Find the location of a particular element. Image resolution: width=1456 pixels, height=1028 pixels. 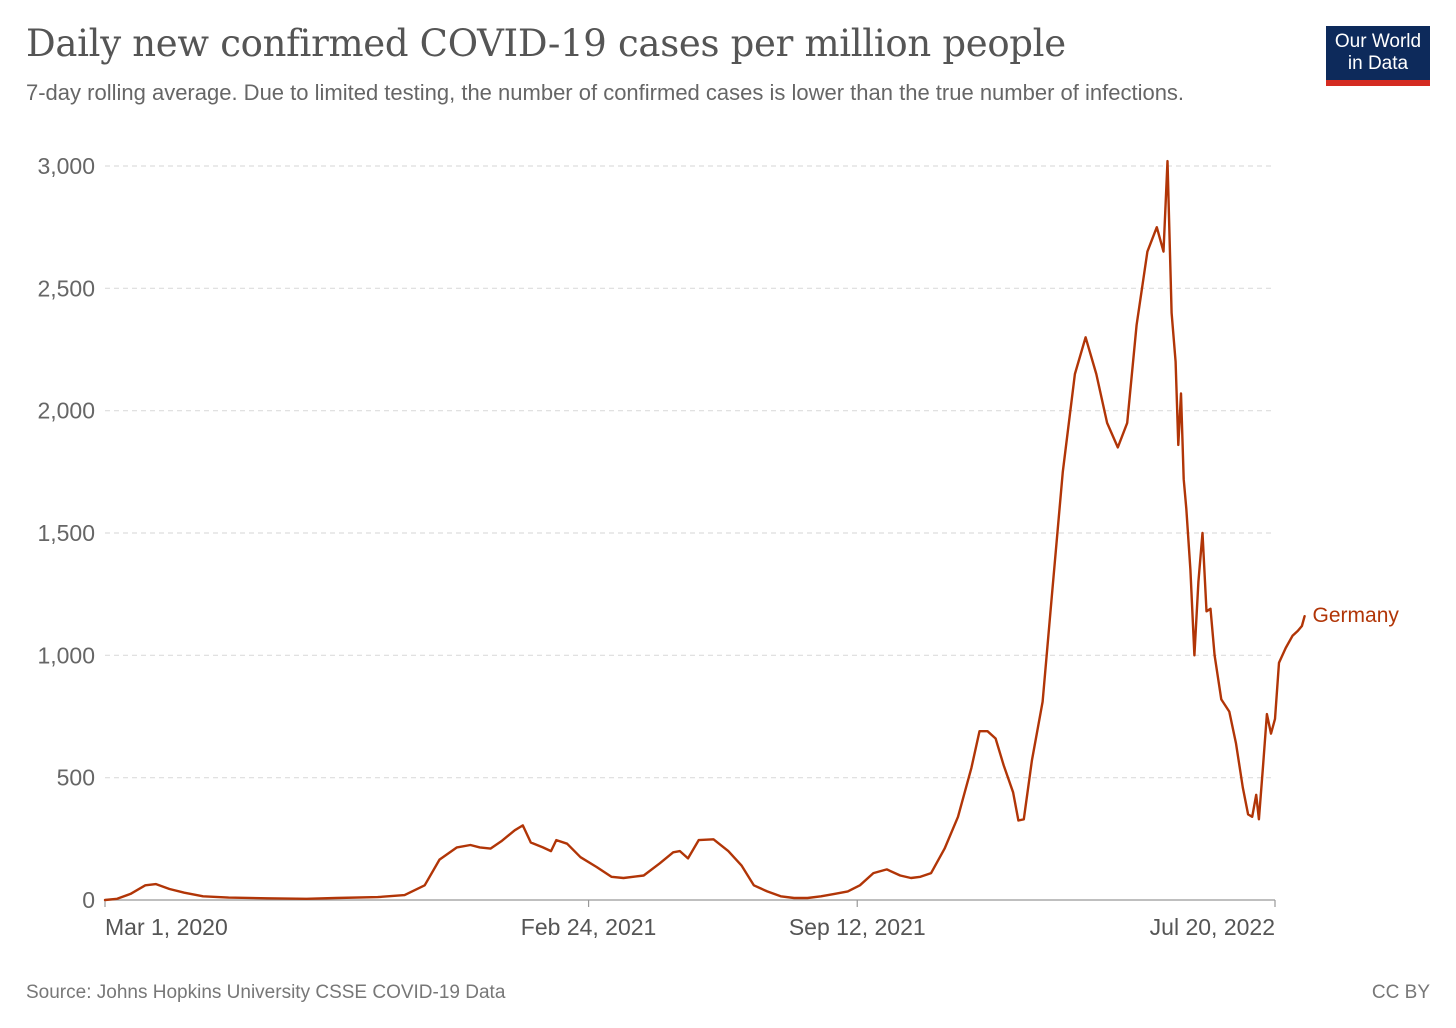

x-tick-label-2: Sep 12, 2021 is located at coordinates (857, 927).